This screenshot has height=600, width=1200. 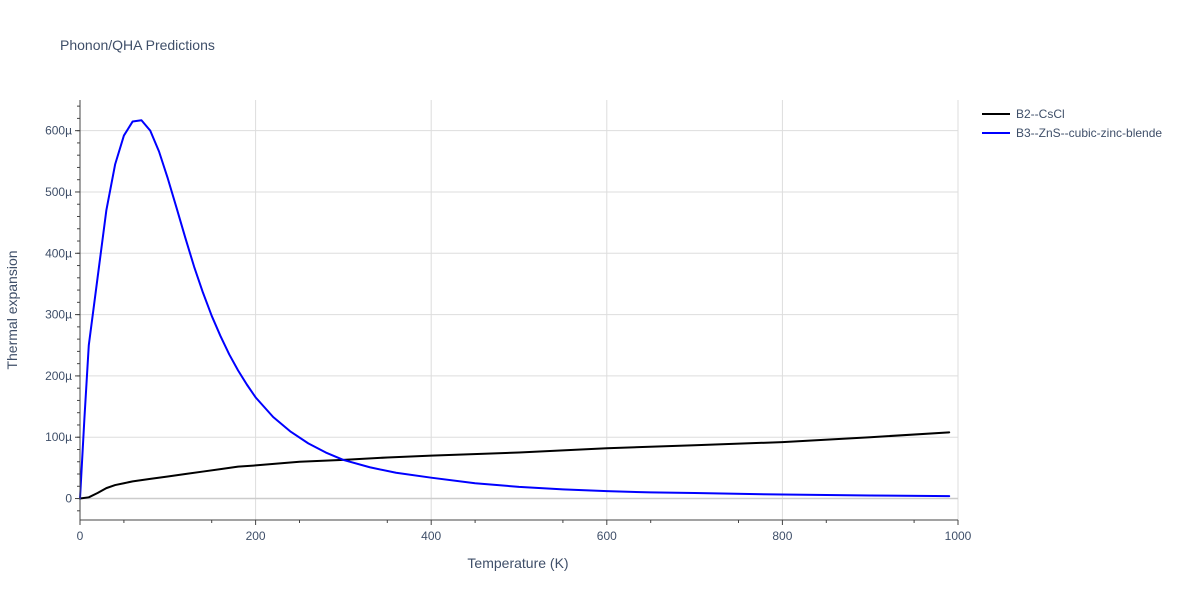 I want to click on legend-item-1: B2--CsCl, so click(x=1023, y=114).